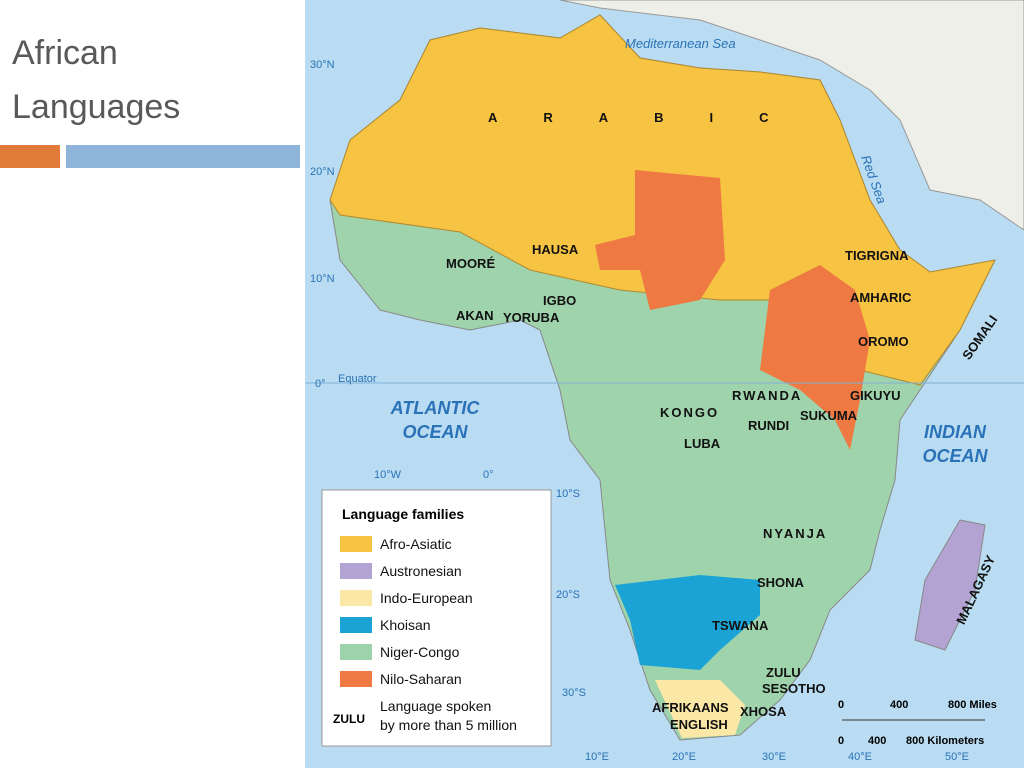 The height and width of the screenshot is (768, 1024). What do you see at coordinates (322, 279) in the screenshot?
I see `latitude-label: 10°N` at bounding box center [322, 279].